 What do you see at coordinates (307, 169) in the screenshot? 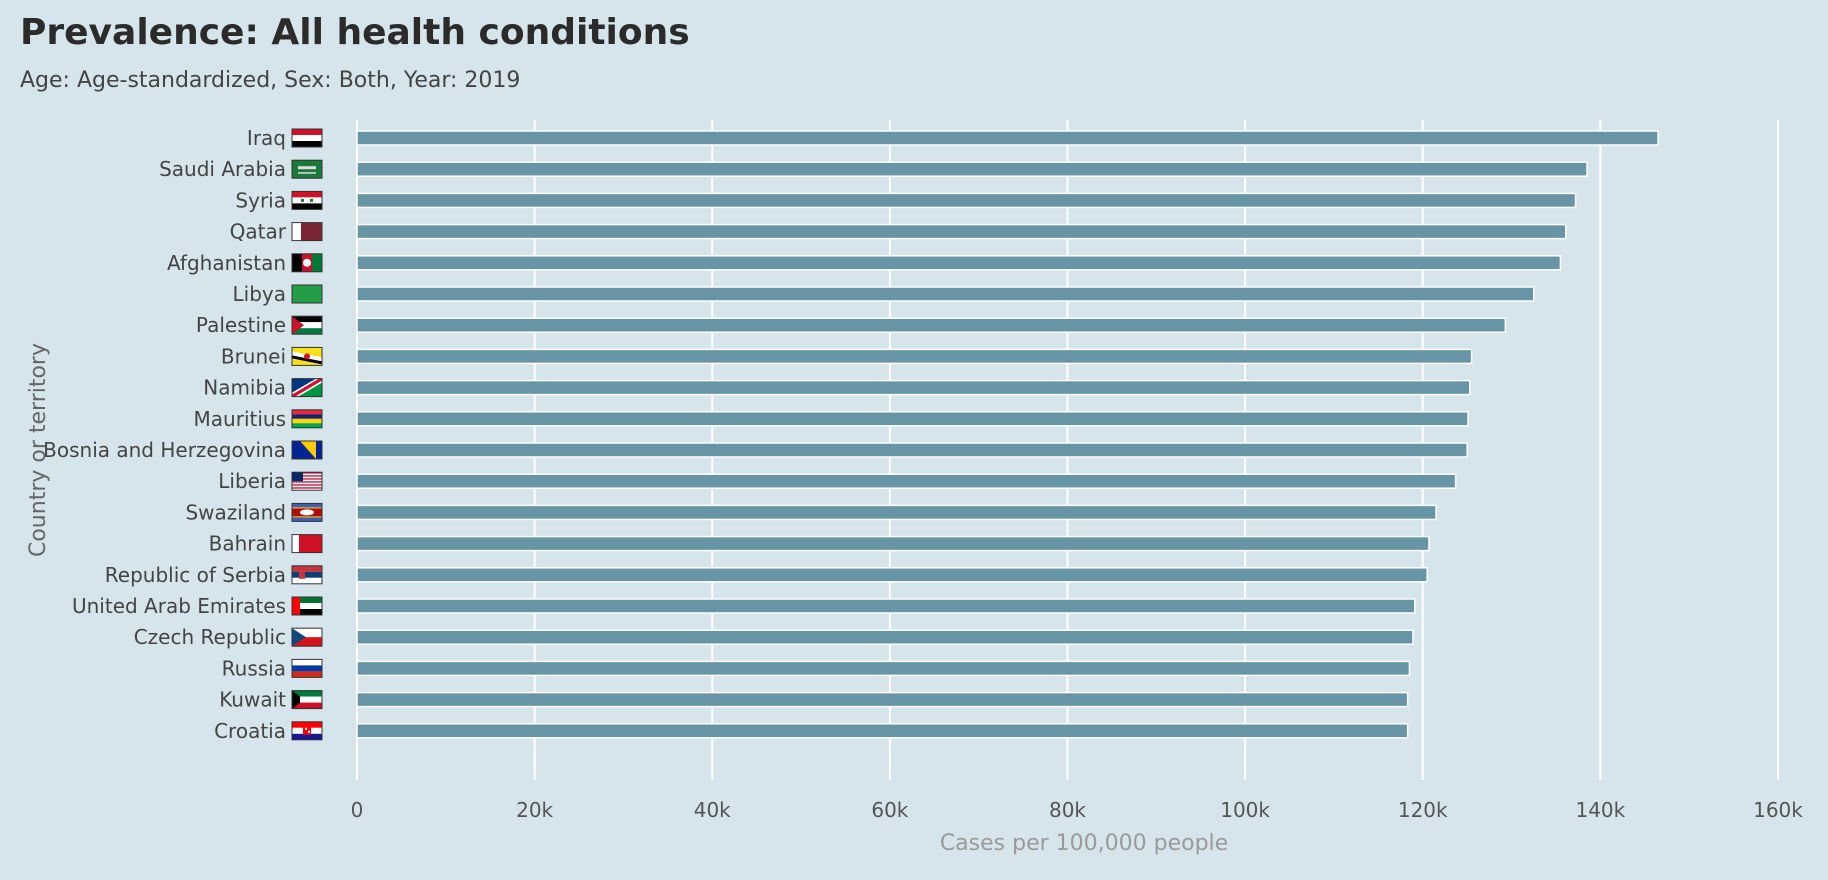
I see `saudi-arabia-flag-icon` at bounding box center [307, 169].